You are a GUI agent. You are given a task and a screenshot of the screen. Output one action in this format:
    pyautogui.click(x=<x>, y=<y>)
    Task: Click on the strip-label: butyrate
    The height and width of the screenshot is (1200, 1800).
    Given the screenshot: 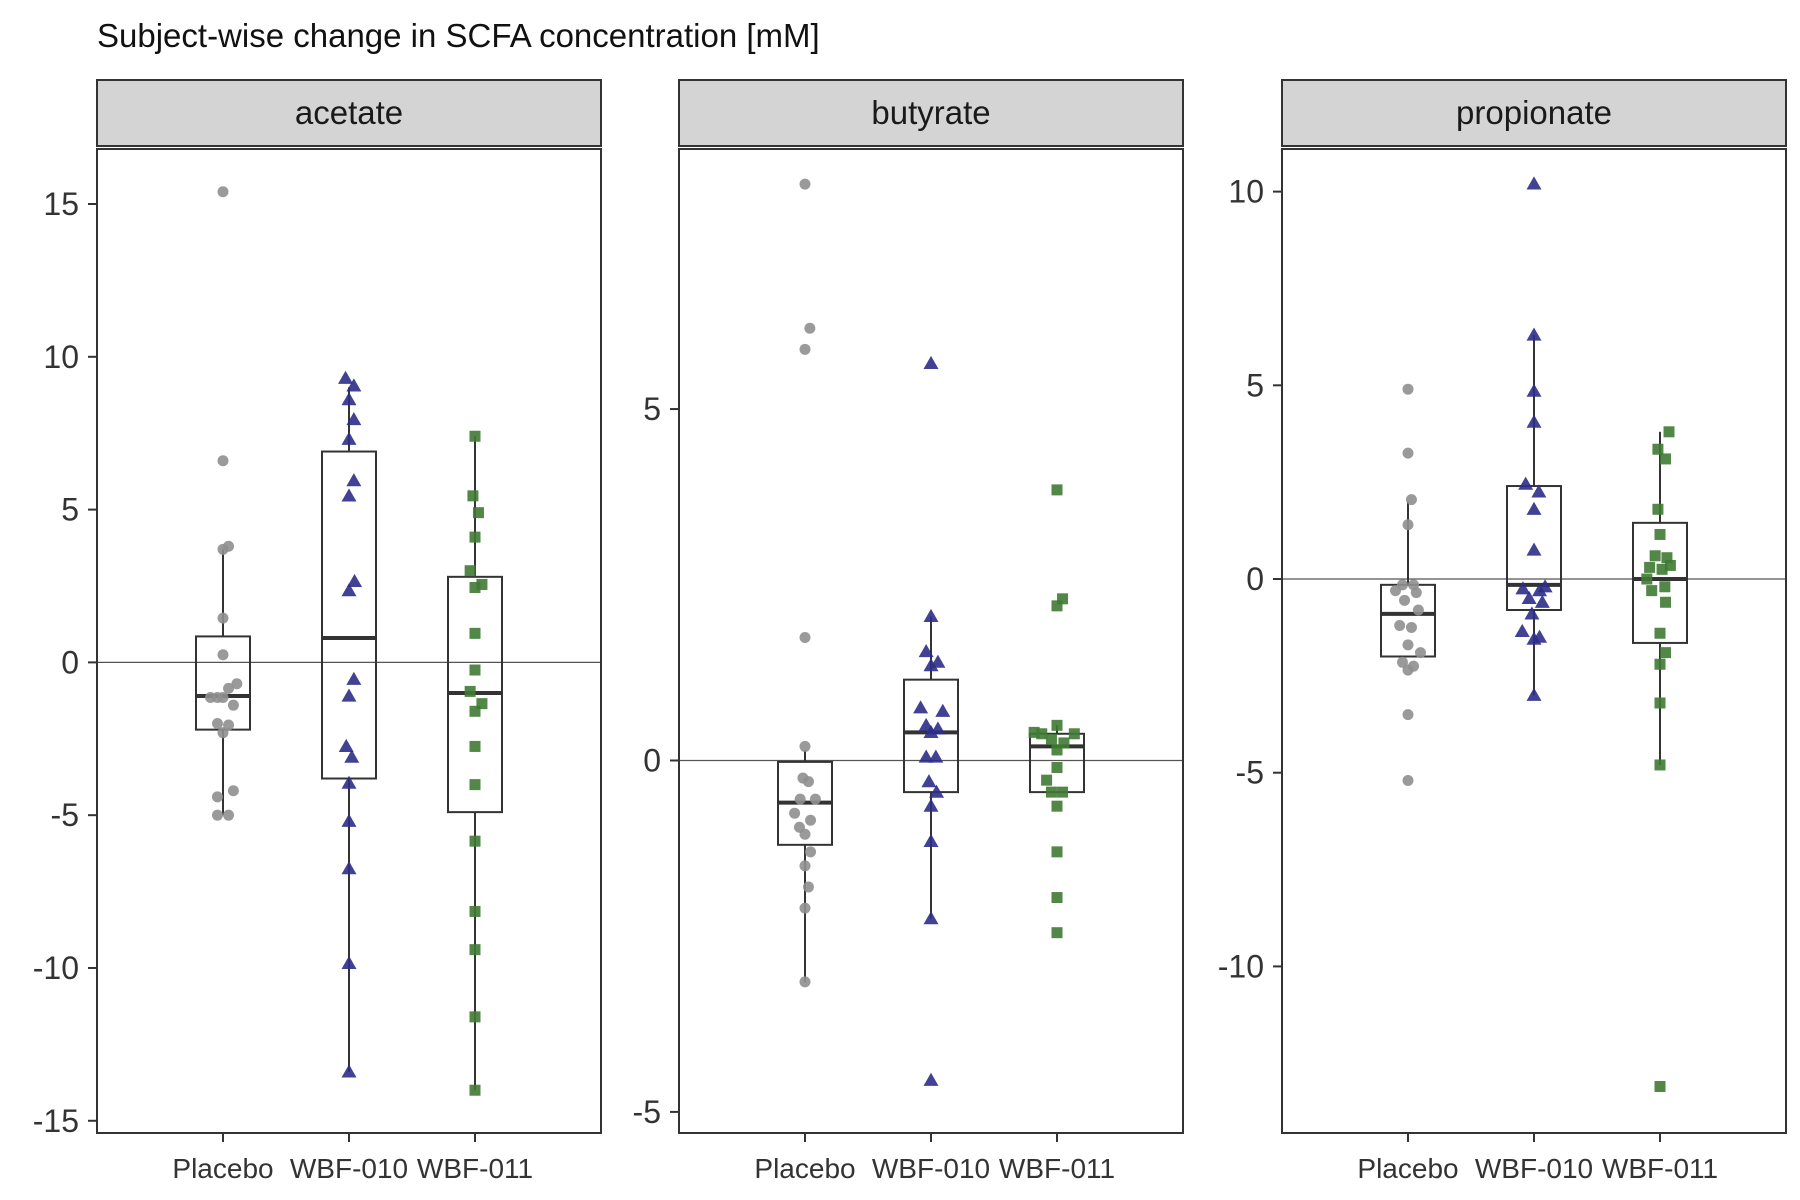 What is the action you would take?
    pyautogui.click(x=930, y=112)
    